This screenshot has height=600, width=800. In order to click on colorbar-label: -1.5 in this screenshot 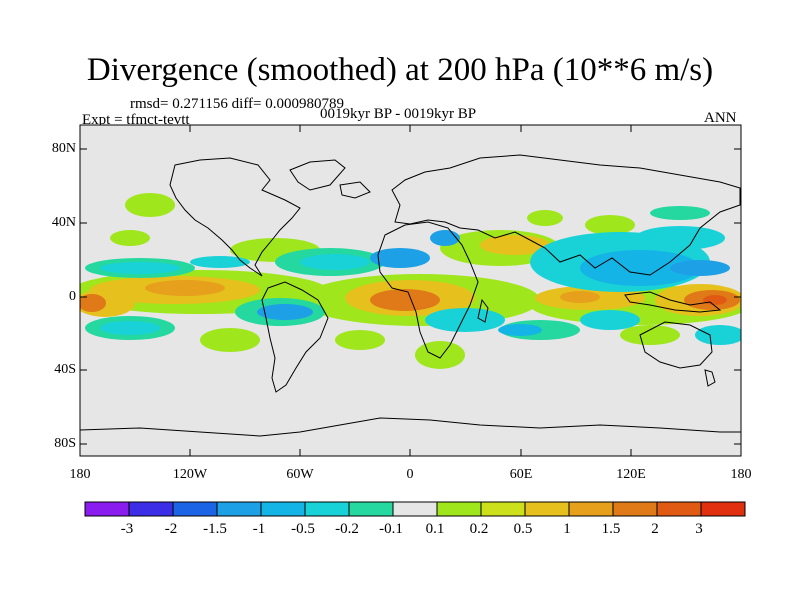, I will do `click(215, 529)`.